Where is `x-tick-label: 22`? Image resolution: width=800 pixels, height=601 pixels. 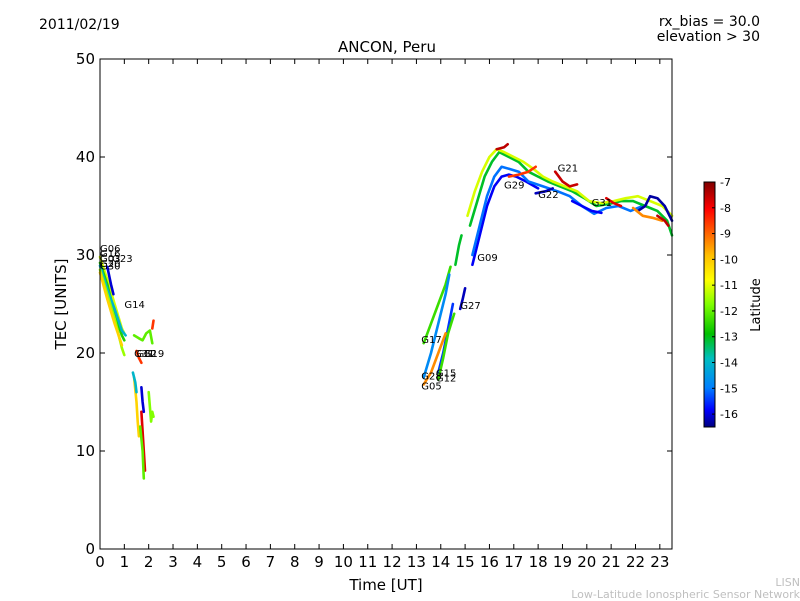 x-tick-label: 22 is located at coordinates (635, 562).